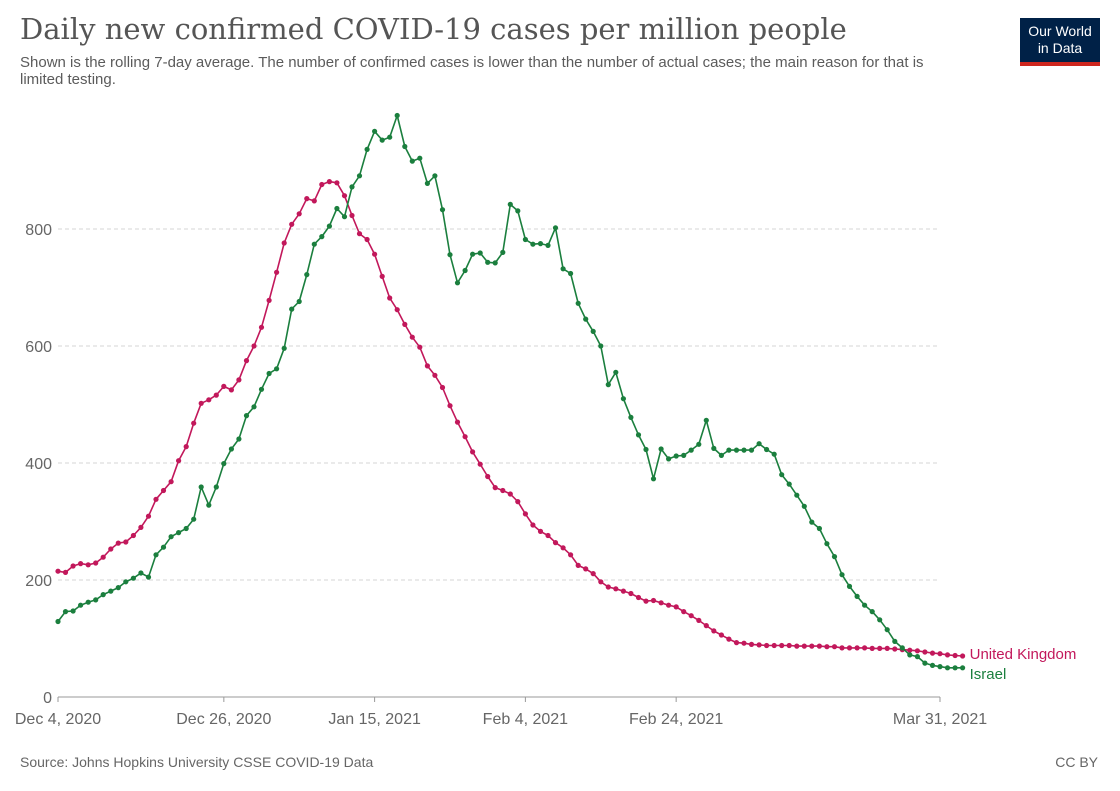  Describe the element at coordinates (526, 719) in the screenshot. I see `x-tick-label: Feb 4, 2021` at that location.